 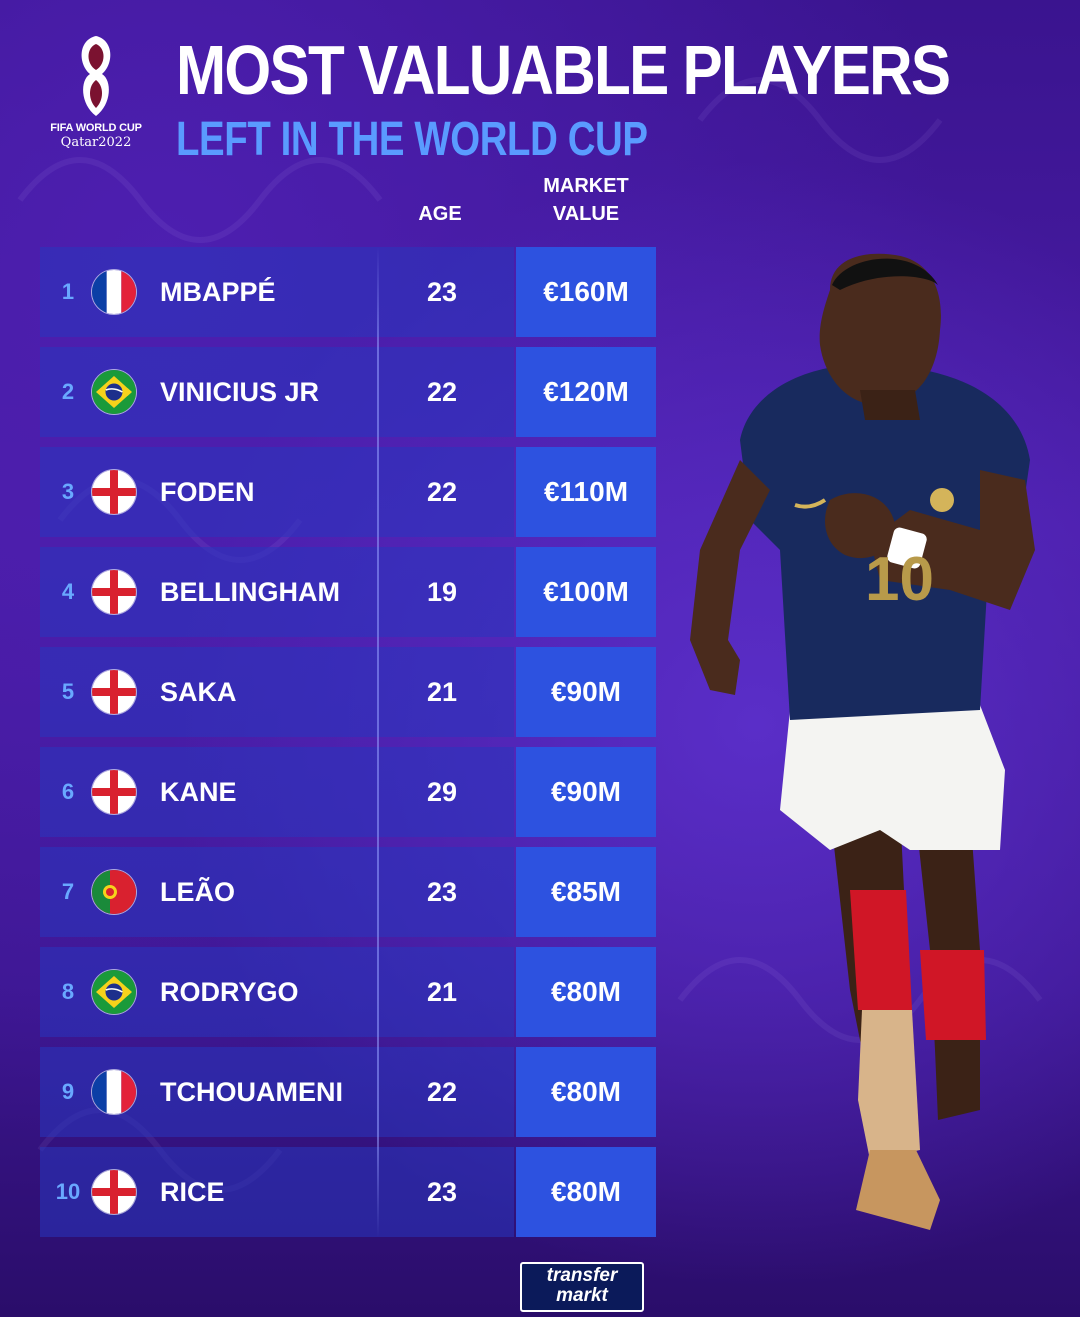 I want to click on fifa-world-cup-logo: FIFA WORLD CUP Qatar2022, so click(x=96, y=94).